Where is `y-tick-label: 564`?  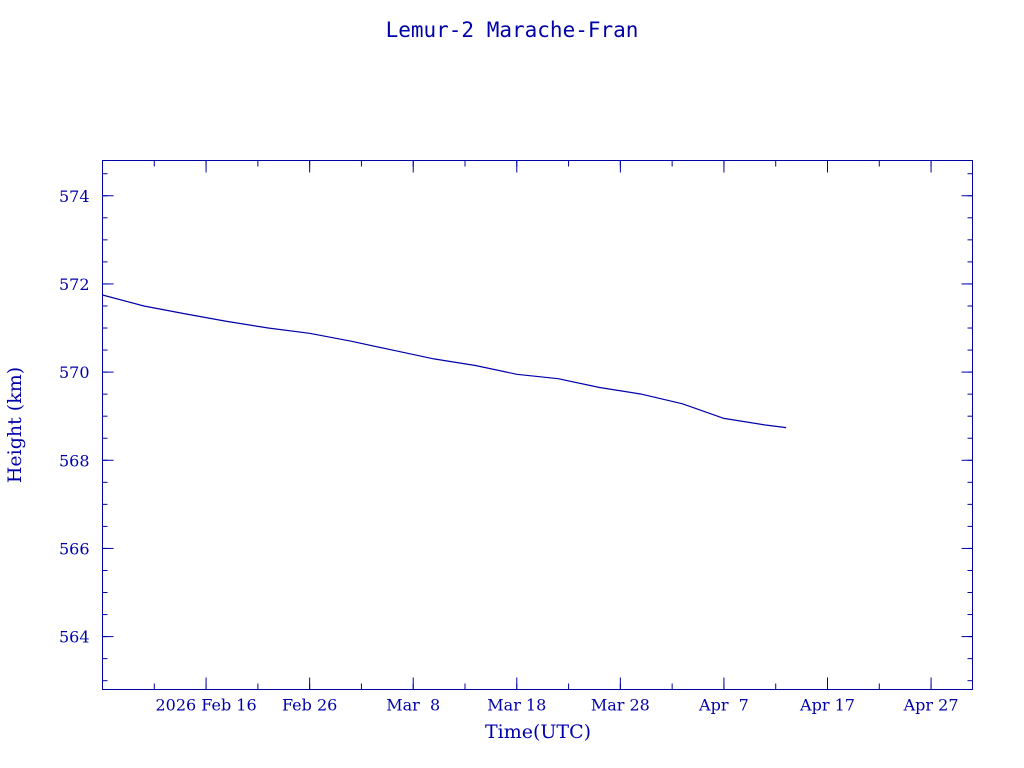 y-tick-label: 564 is located at coordinates (74, 637).